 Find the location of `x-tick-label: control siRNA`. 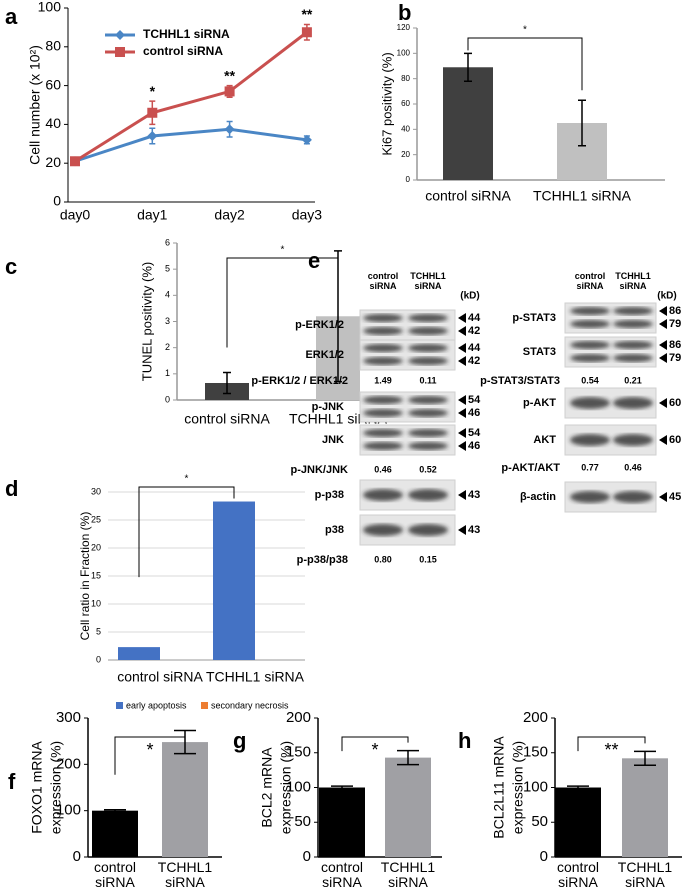

x-tick-label: control siRNA is located at coordinates (578, 874).